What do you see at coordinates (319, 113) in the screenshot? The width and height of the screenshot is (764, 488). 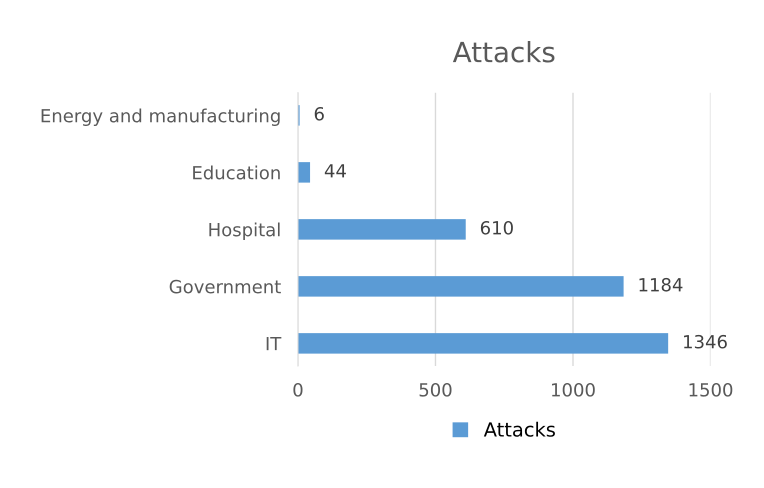 I see `data-label: 6` at bounding box center [319, 113].